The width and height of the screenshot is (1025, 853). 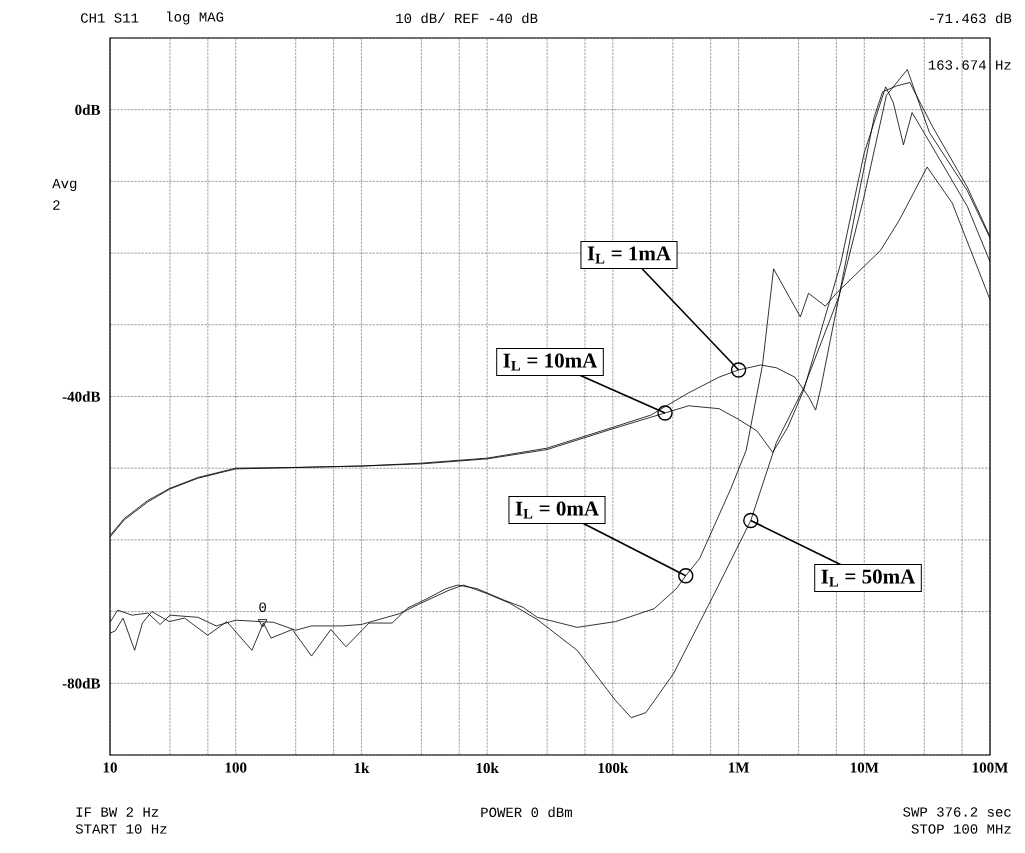 What do you see at coordinates (961, 829) in the screenshot?
I see `text: STOP 100 MHz` at bounding box center [961, 829].